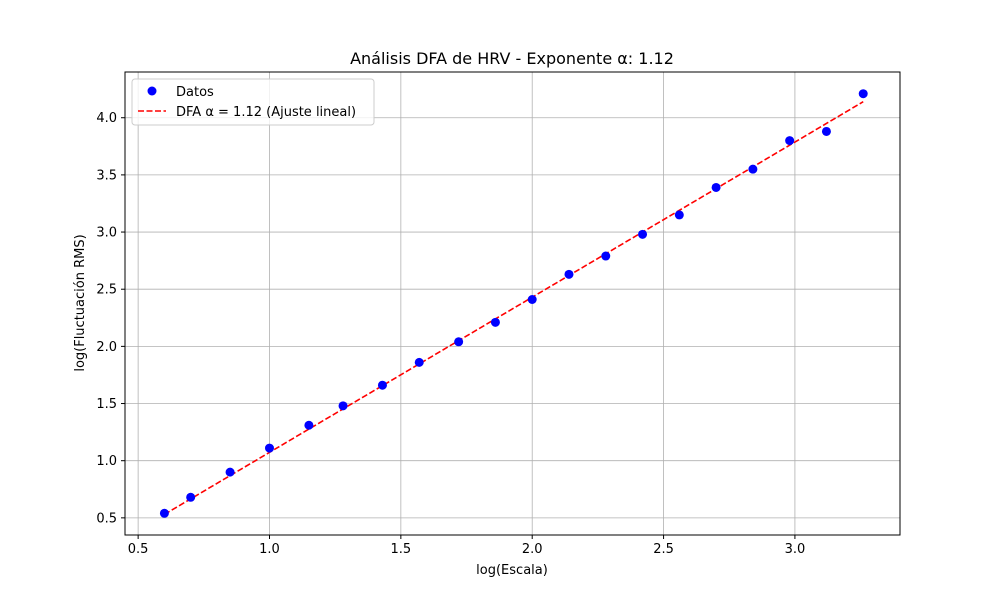 This screenshot has width=1000, height=600. I want to click on y-tick-label: 0.5, so click(106, 518).